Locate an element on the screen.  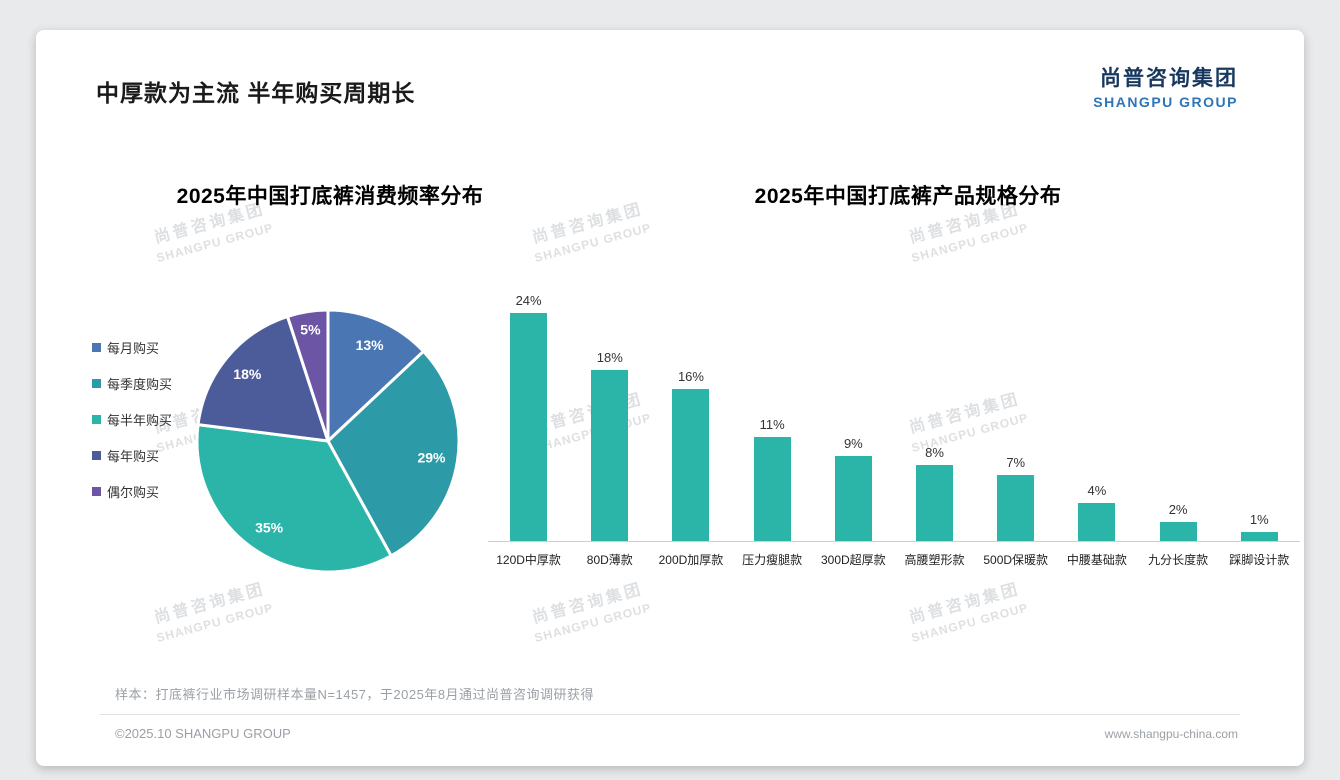
legend-label: 偶尔购买 is located at coordinates (133, 492).